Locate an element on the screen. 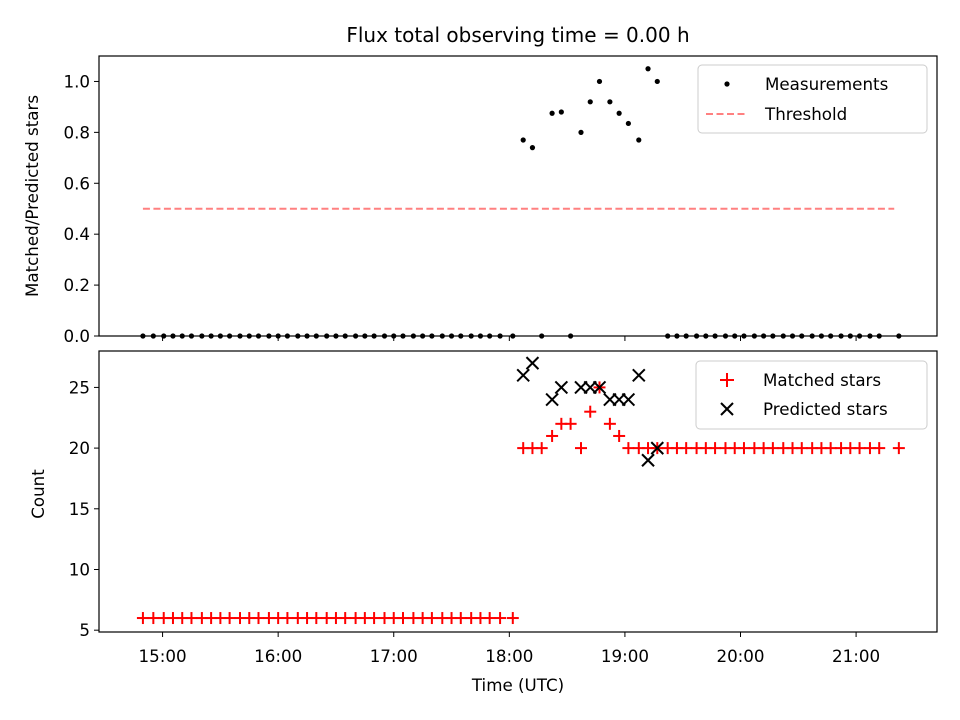 The height and width of the screenshot is (720, 960). bottom-y-tick-label: 15 is located at coordinates (79, 509).